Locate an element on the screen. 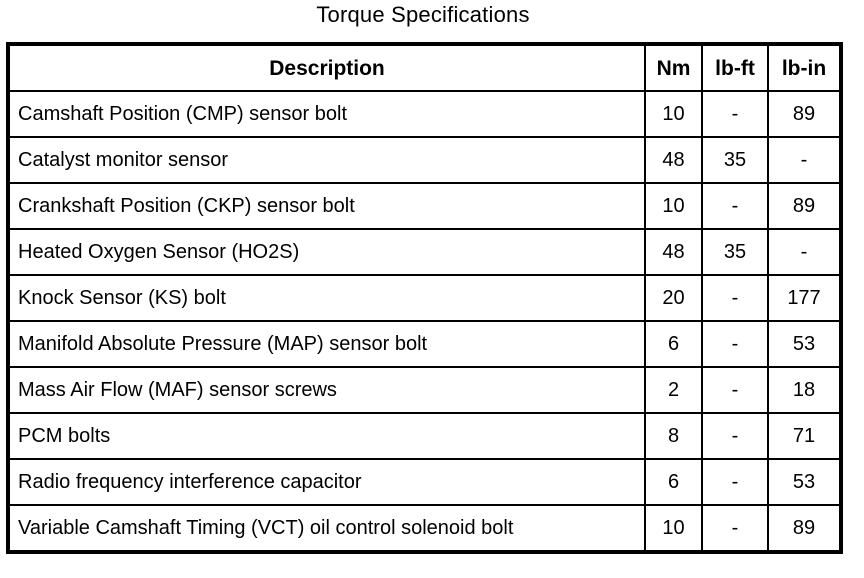 Image resolution: width=864 pixels, height=578 pixels. table-row: PCM bolts 8 - 71 is located at coordinates (424, 436).